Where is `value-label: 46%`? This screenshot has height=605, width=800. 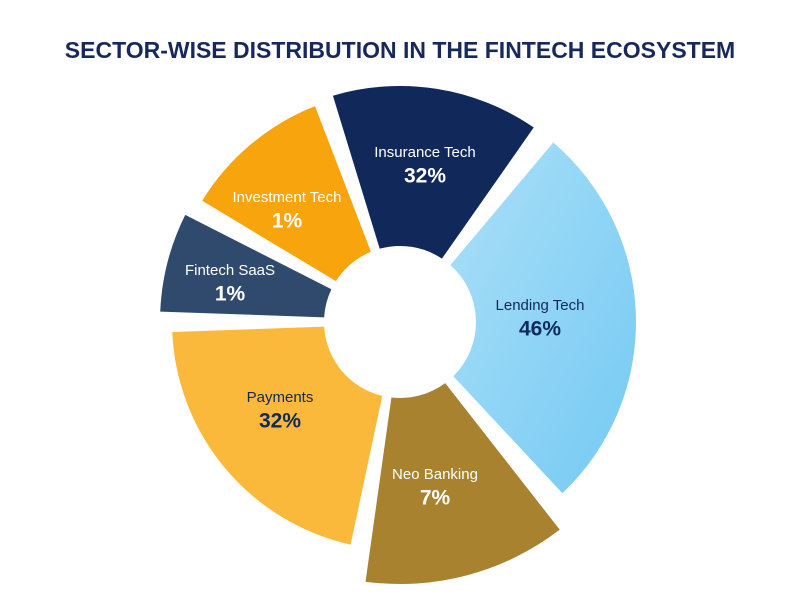
value-label: 46% is located at coordinates (540, 329).